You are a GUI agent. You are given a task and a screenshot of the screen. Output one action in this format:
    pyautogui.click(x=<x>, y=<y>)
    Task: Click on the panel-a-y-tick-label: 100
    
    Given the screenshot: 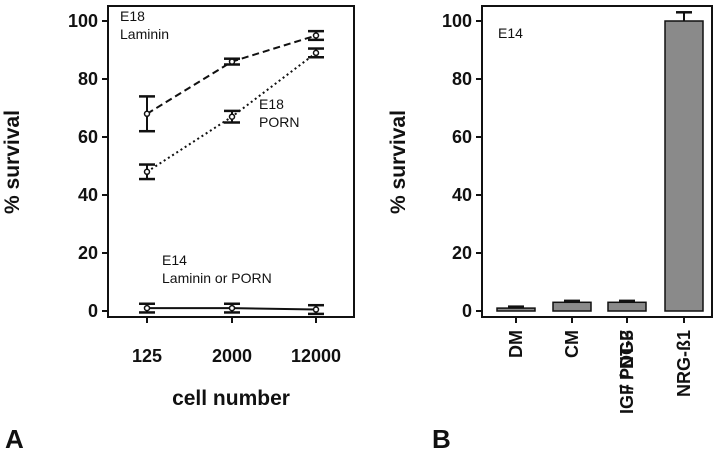 What is the action you would take?
    pyautogui.click(x=83, y=21)
    